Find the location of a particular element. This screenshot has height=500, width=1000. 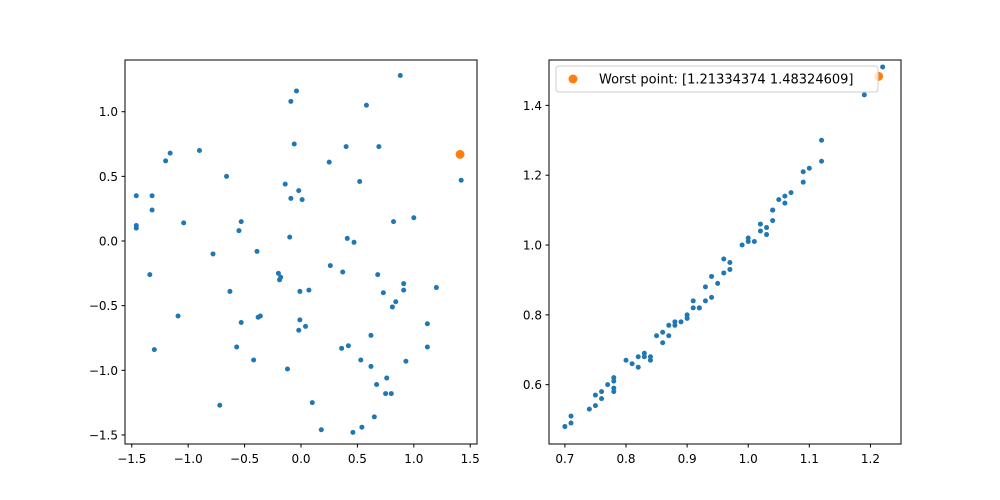

left-x-tick-label: −0.5 is located at coordinates (244, 459).